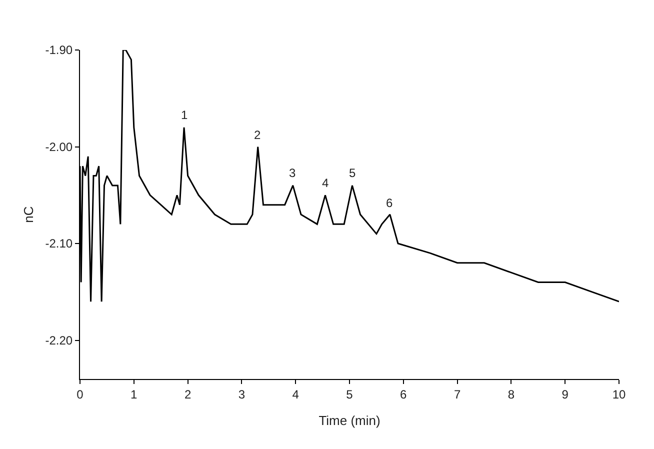  Describe the element at coordinates (80, 394) in the screenshot. I see `x-tick-label: 0` at that location.